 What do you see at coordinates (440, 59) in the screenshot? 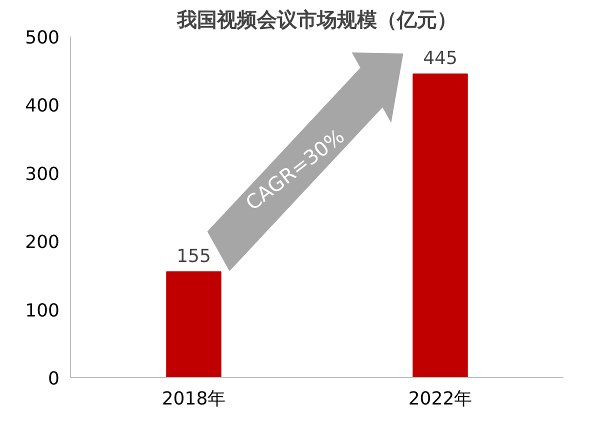
I see `data-label: 445` at bounding box center [440, 59].